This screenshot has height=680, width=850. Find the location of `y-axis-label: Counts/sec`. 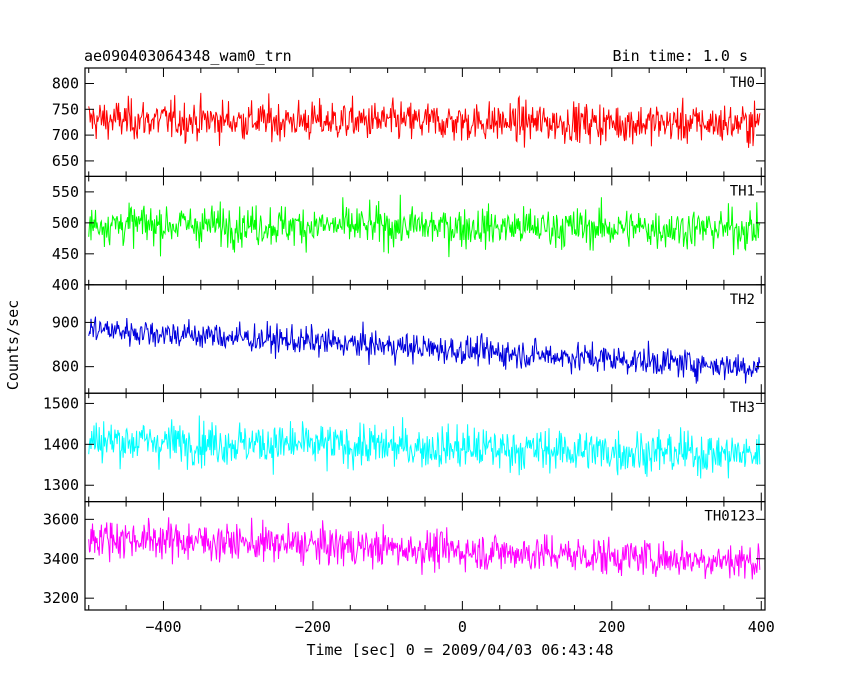

y-axis-label: Counts/sec is located at coordinates (13, 345).